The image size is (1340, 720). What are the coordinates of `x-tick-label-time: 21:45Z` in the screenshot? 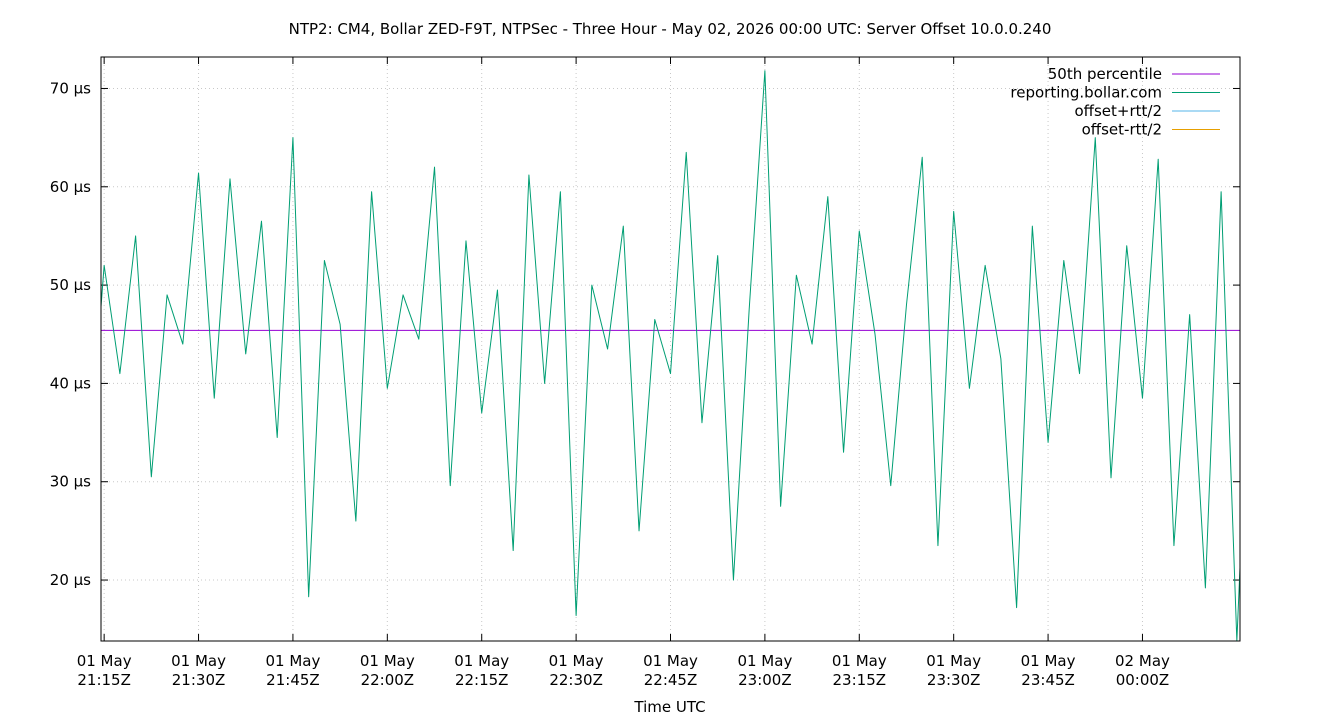 It's located at (293, 680).